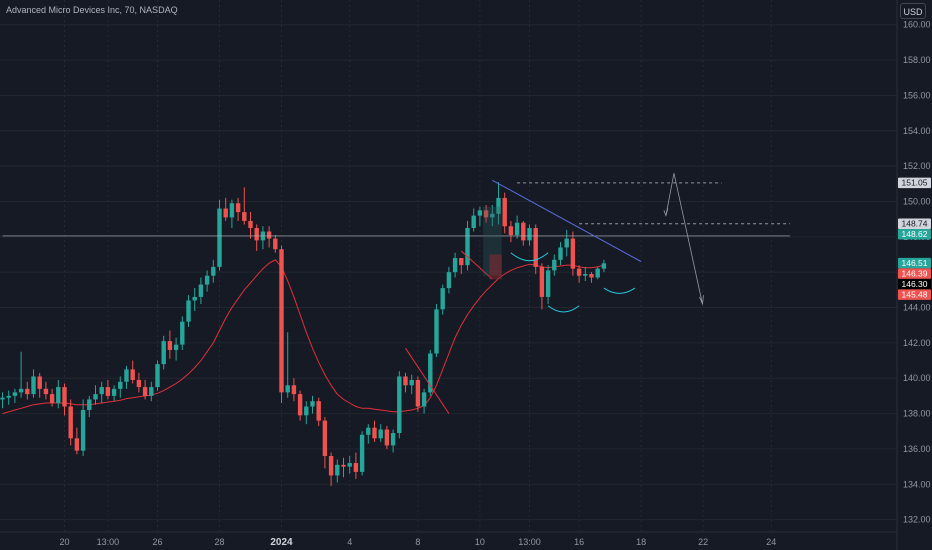 The image size is (932, 550). Describe the element at coordinates (917, 25) in the screenshot. I see `y-tick-label: 160.00` at that location.